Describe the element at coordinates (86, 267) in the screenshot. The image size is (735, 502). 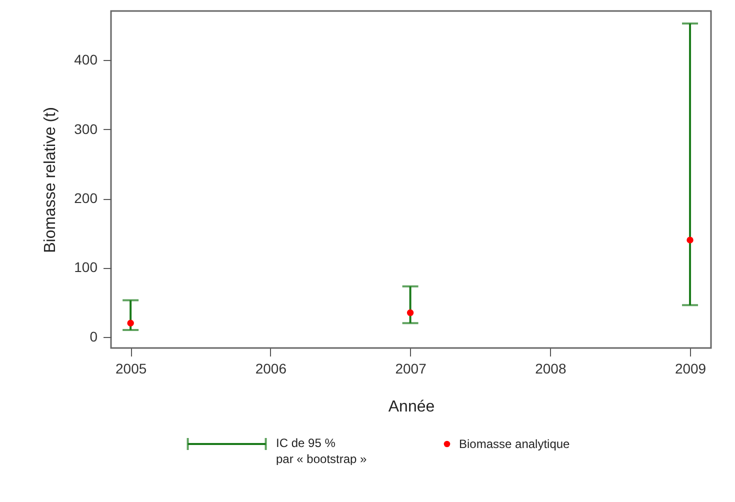
I see `y-tick-label: 100` at that location.